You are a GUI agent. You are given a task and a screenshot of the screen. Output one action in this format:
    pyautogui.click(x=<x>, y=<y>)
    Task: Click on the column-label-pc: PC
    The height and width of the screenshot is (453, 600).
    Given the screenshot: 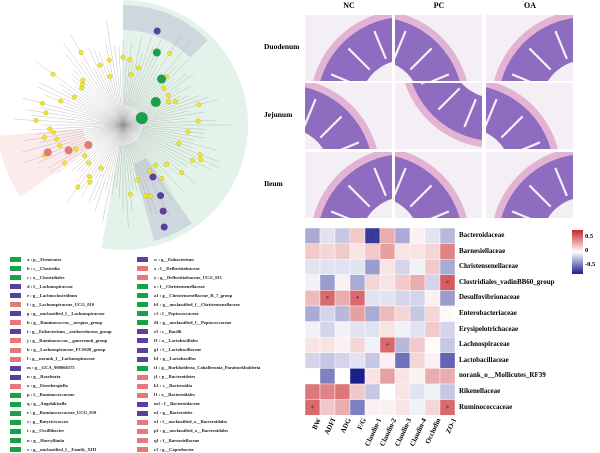 What is the action you would take?
    pyautogui.click(x=439, y=5)
    